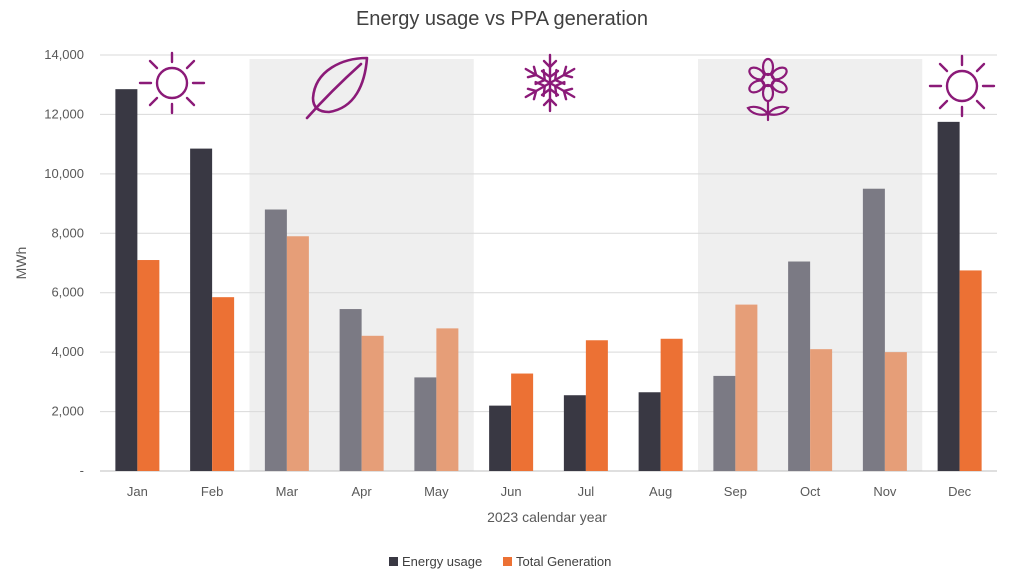  Describe the element at coordinates (64, 262) in the screenshot. I see `y-axis-ticks: - 2,000 4,000 6,000 8,000 10,000 12,000 14,000` at that location.